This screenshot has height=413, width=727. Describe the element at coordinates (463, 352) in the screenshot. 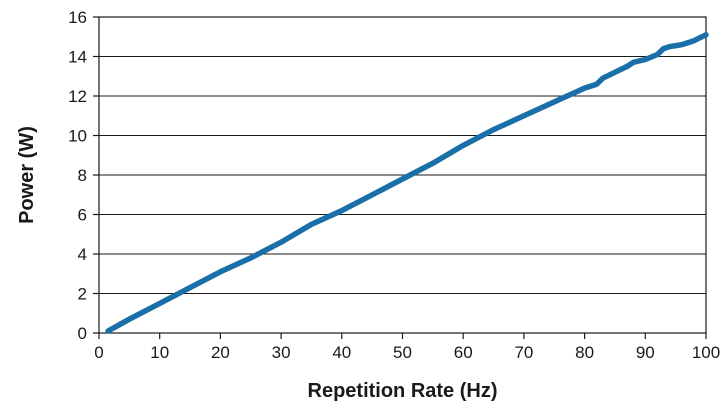

I see `x-tick-label-60: 60` at that location.